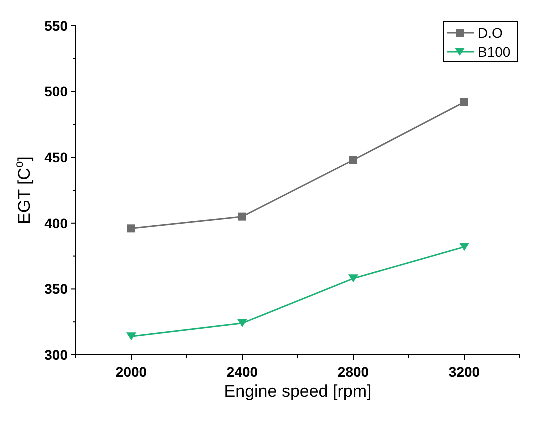  Describe the element at coordinates (298, 391) in the screenshot. I see `x-axis-title: Engine speed [rpm]` at that location.